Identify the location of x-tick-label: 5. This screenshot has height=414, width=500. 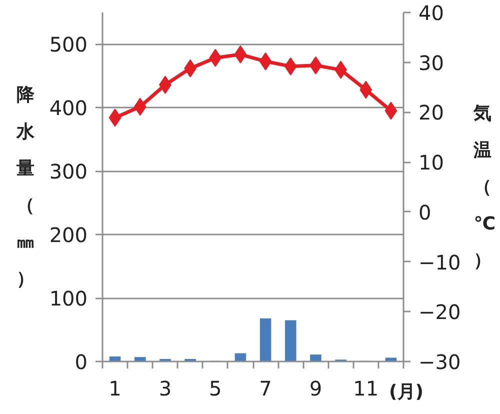
(215, 388).